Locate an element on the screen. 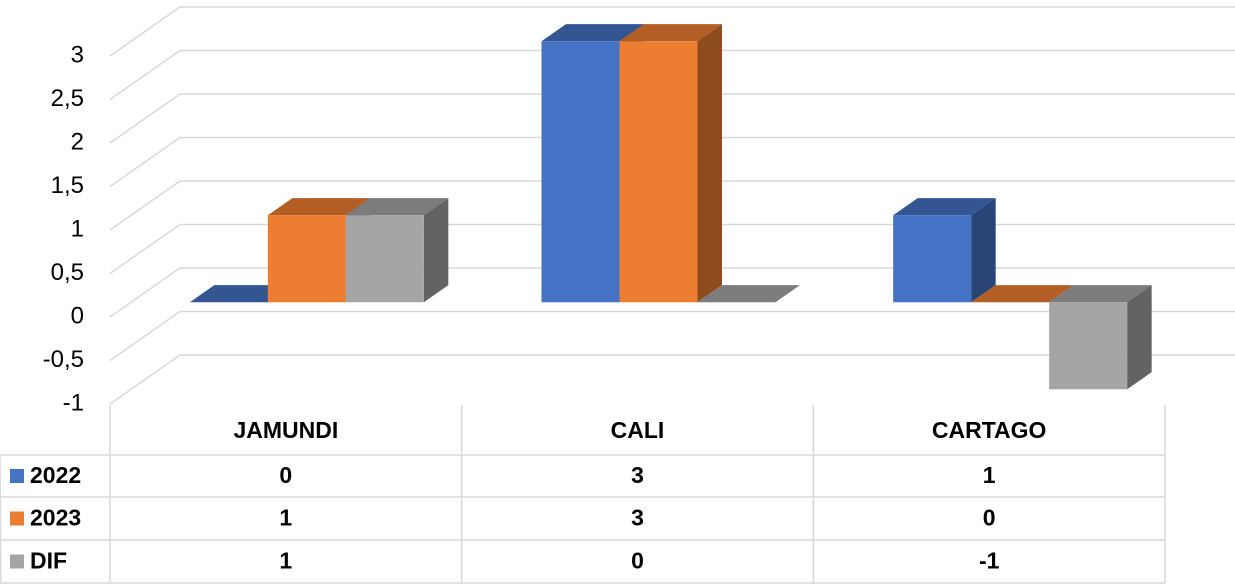 Image resolution: width=1235 pixels, height=584 pixels. legend-label: DIF is located at coordinates (48, 561).